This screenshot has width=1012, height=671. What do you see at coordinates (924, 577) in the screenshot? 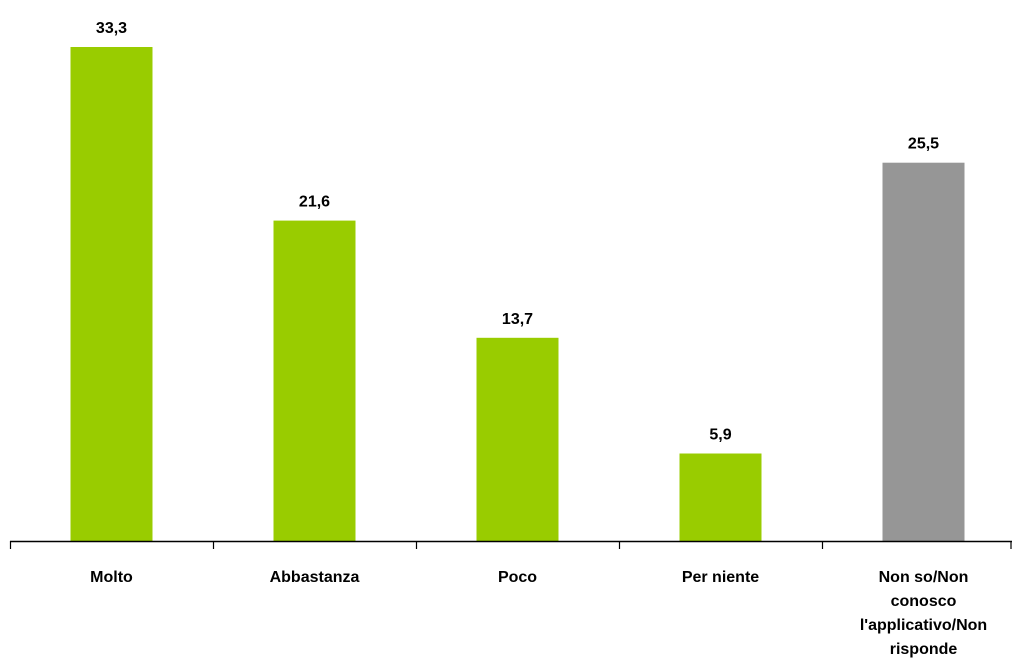
I see `category-label-line: Non so/Non` at bounding box center [924, 577].